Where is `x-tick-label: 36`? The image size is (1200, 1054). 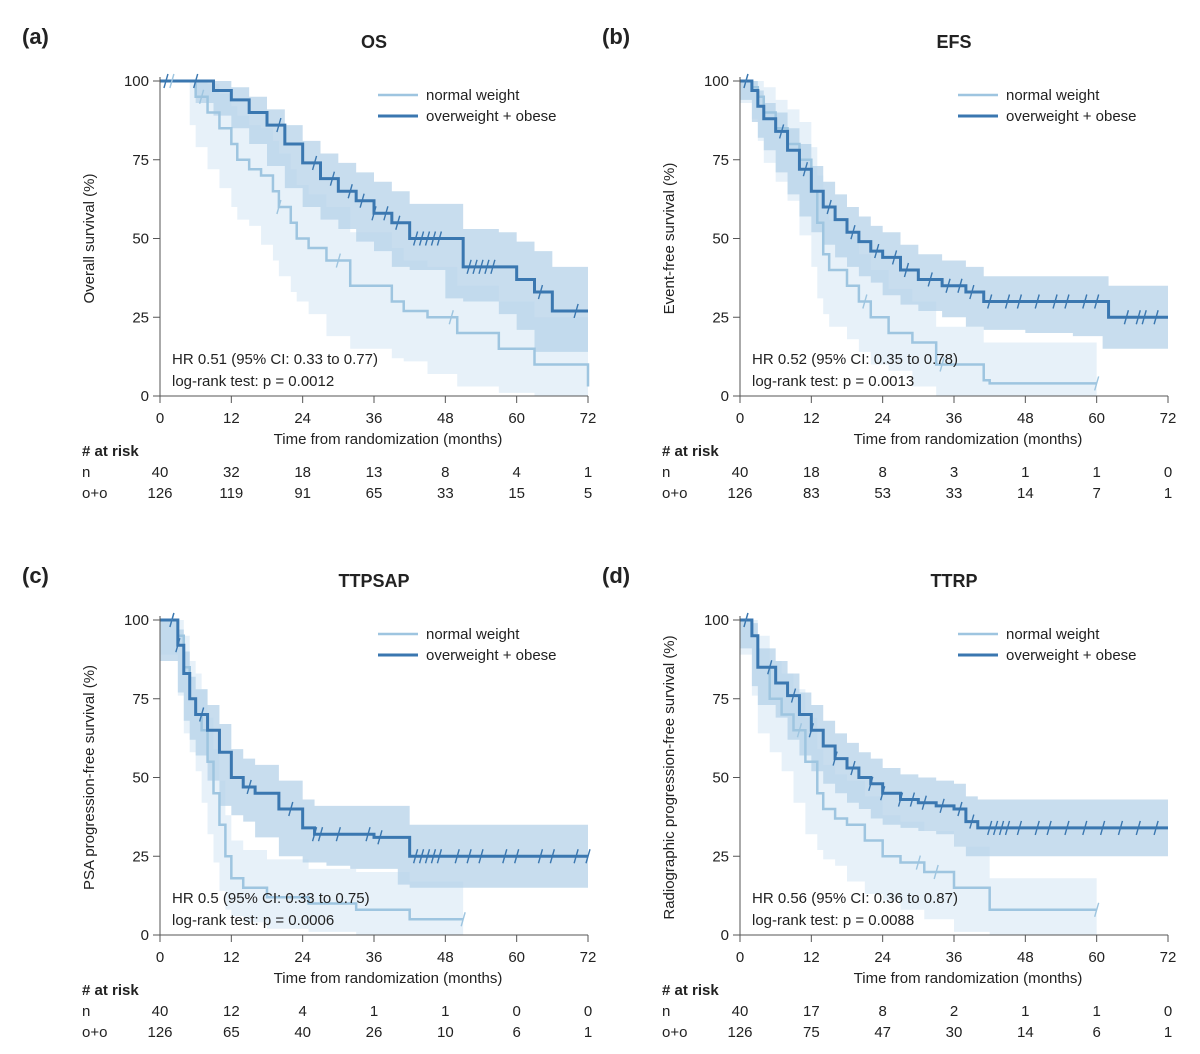 x-tick-label: 36 is located at coordinates (954, 957).